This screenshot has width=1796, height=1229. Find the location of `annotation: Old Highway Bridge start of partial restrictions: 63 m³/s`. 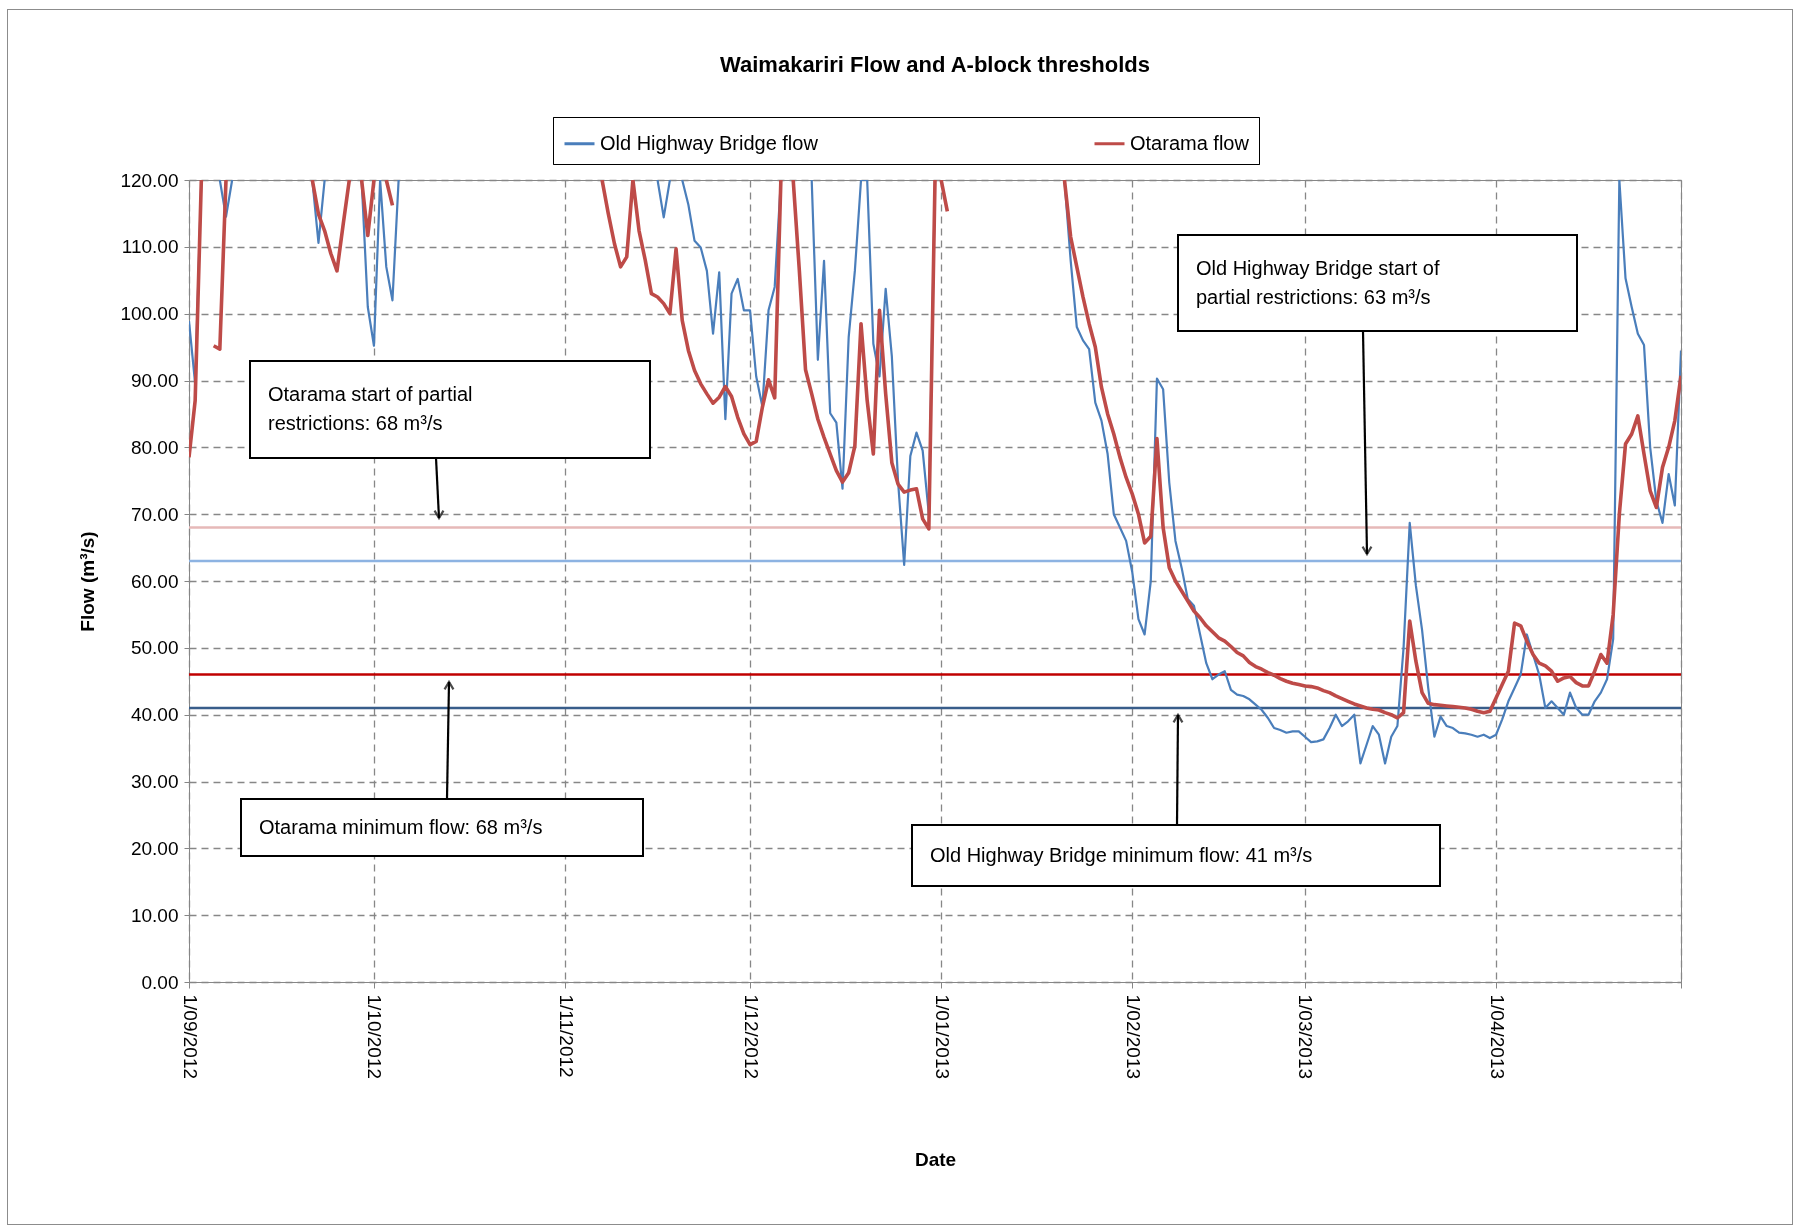

annotation: Old Highway Bridge start of partial restrictions: 63 m³/s is located at coordinates (1318, 282).